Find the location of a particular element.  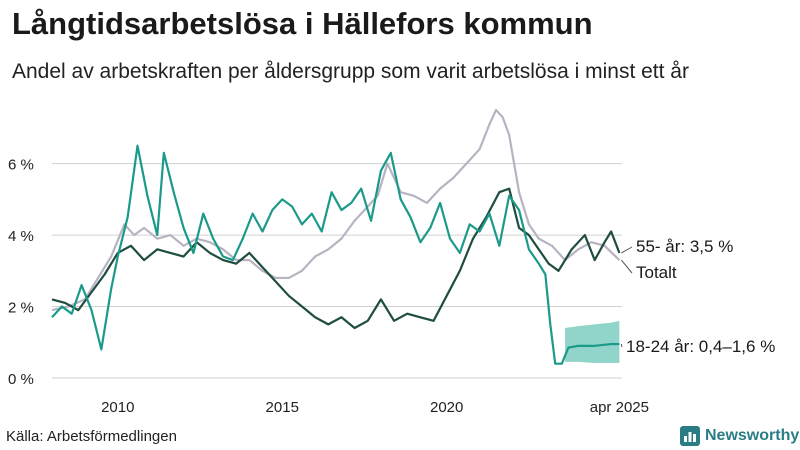

x-tick-label: 2010 is located at coordinates (117, 407).